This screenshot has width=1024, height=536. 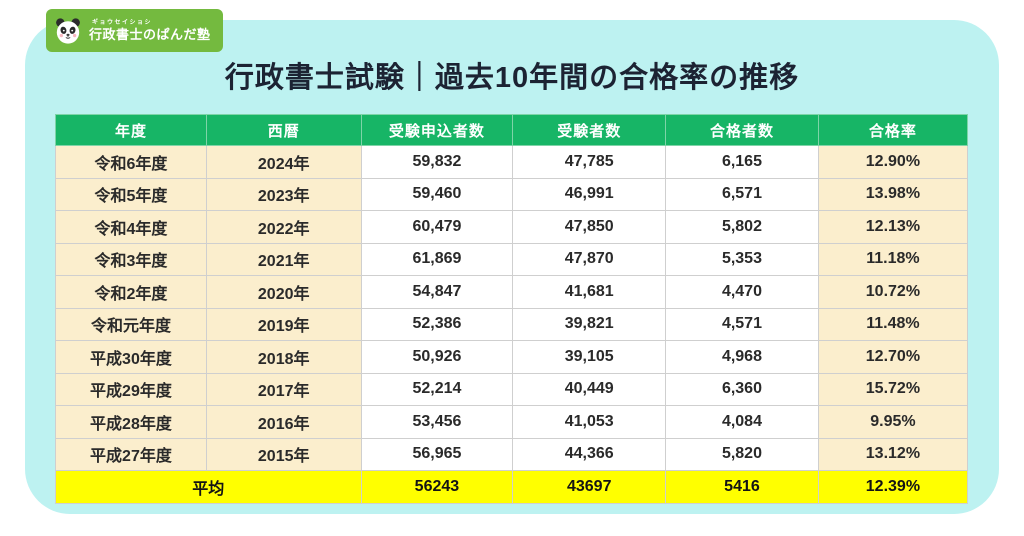 I want to click on table-cell: 平成28年度, so click(x=131, y=422).